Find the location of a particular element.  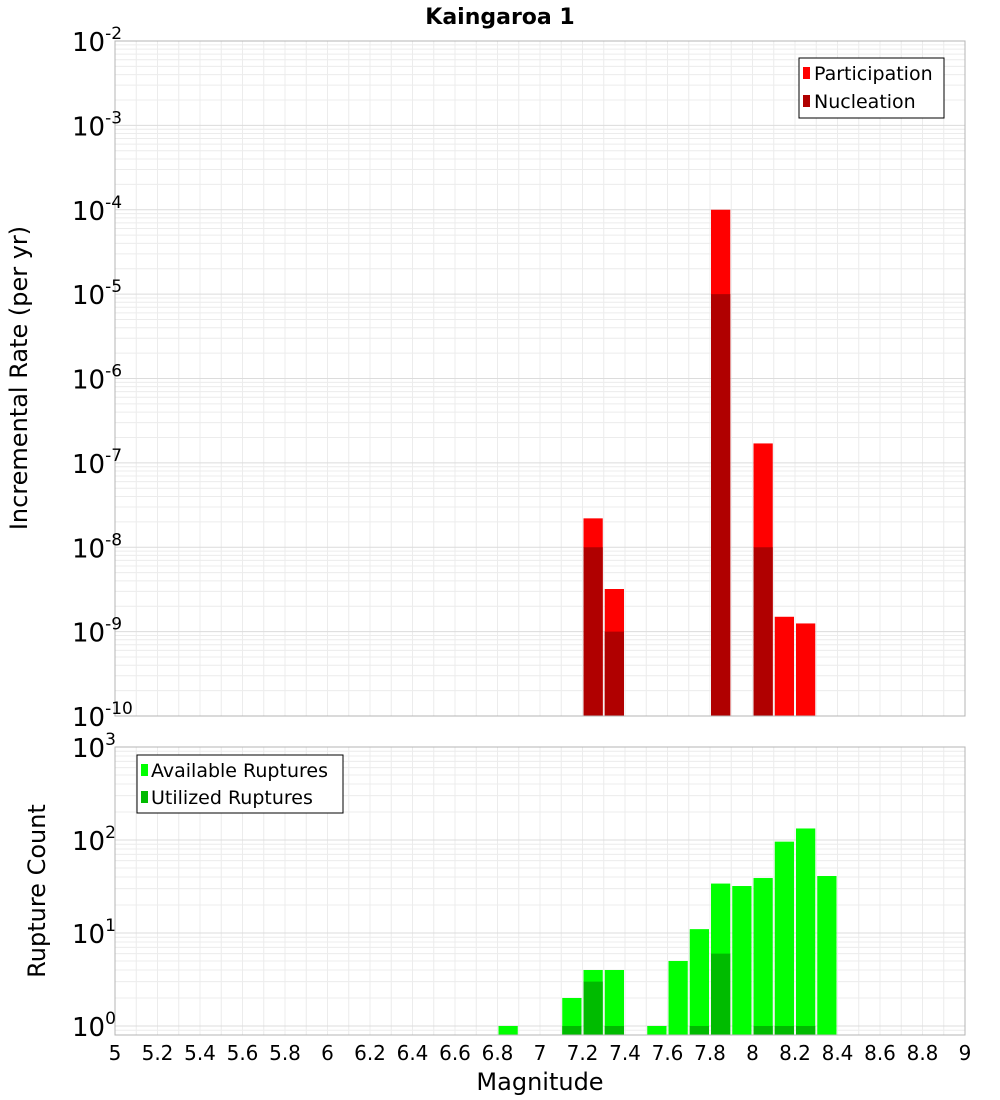

y-tick-label: 10⁰ is located at coordinates (94, 1026).